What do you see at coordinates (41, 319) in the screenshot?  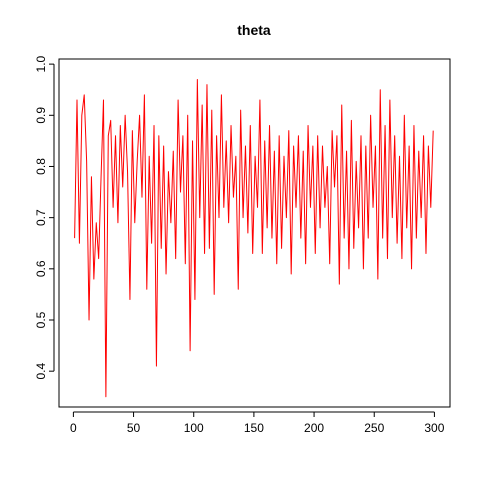 I see `y-tick-label: 0.5` at bounding box center [41, 319].